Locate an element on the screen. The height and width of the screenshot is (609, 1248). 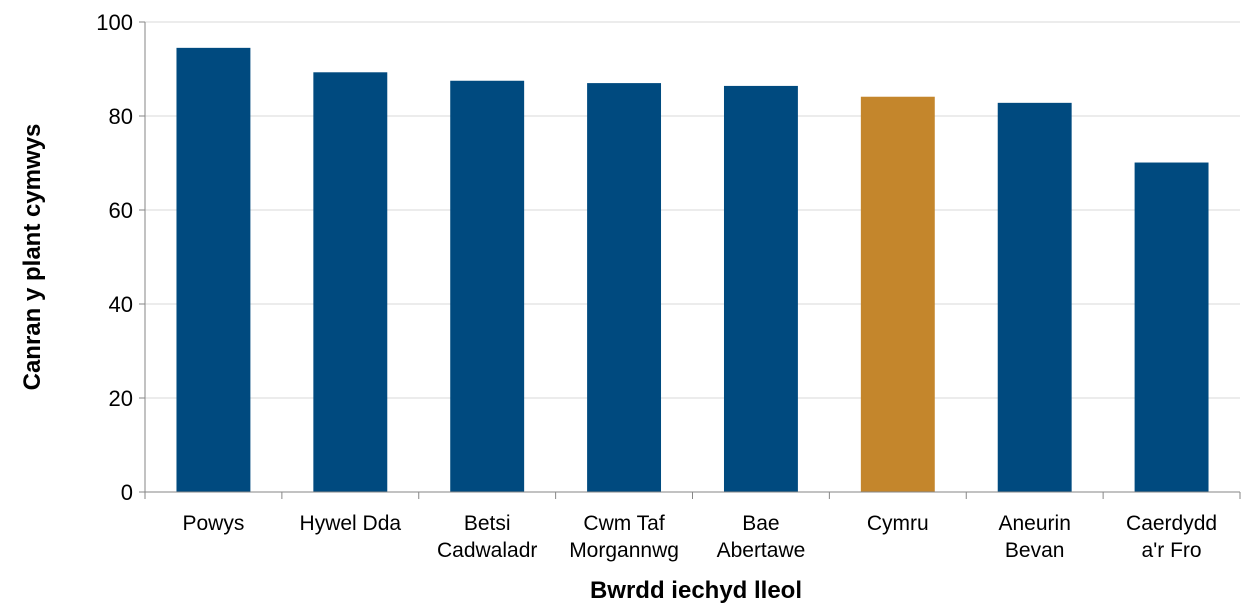
y-axis-title: Canran y plant cymwys is located at coordinates (32, 257).